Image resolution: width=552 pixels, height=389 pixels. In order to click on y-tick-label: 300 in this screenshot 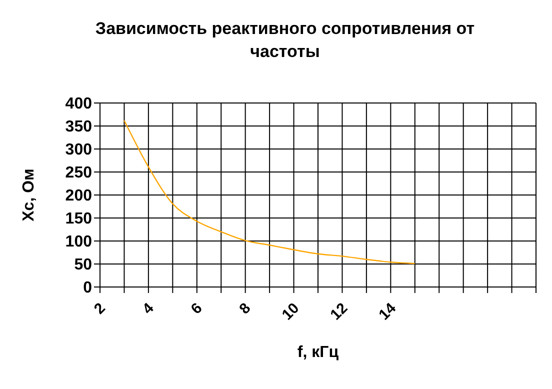, I will do `click(78, 150)`.